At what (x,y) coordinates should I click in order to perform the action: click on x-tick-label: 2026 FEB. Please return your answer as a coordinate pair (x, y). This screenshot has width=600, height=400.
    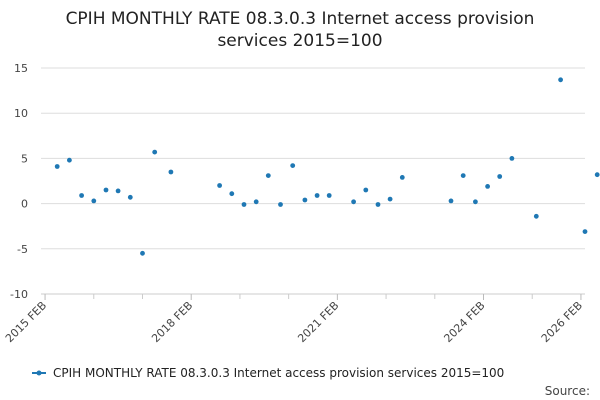
    Looking at the image, I should click on (562, 322).